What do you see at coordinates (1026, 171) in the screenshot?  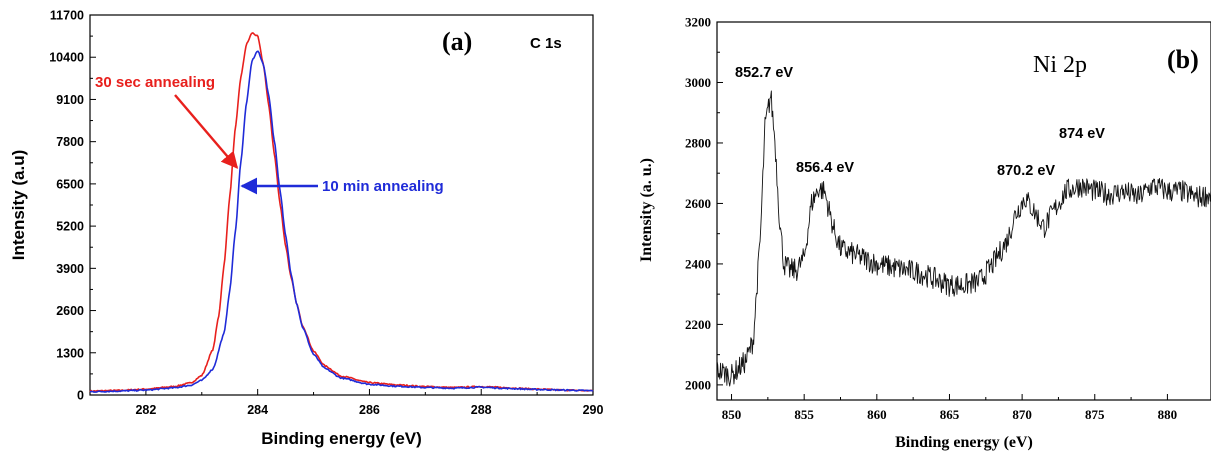 I see `peak-label: 870.2 eV` at bounding box center [1026, 171].